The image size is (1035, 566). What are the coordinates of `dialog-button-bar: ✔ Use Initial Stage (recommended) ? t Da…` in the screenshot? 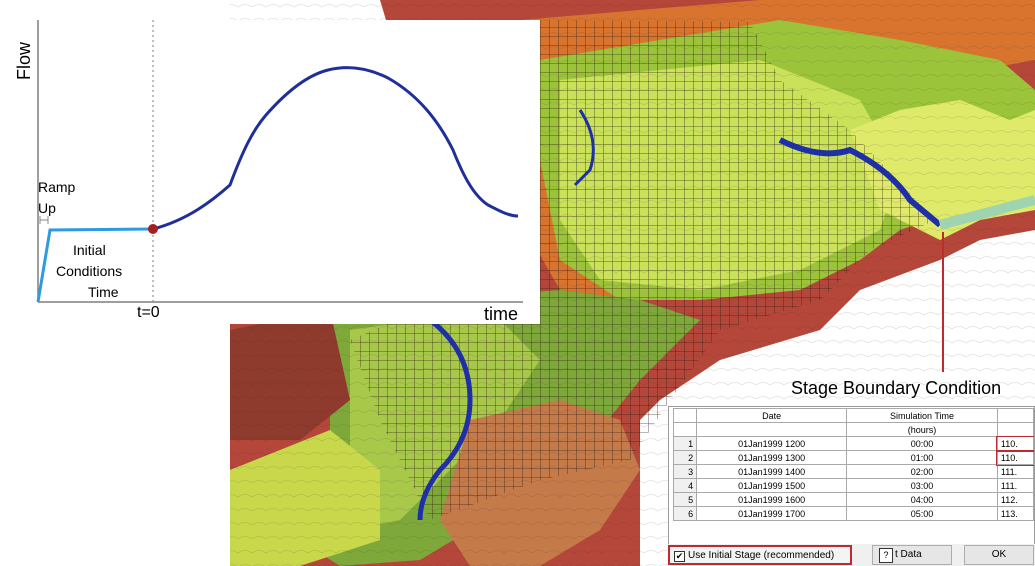 It's located at (851, 555).